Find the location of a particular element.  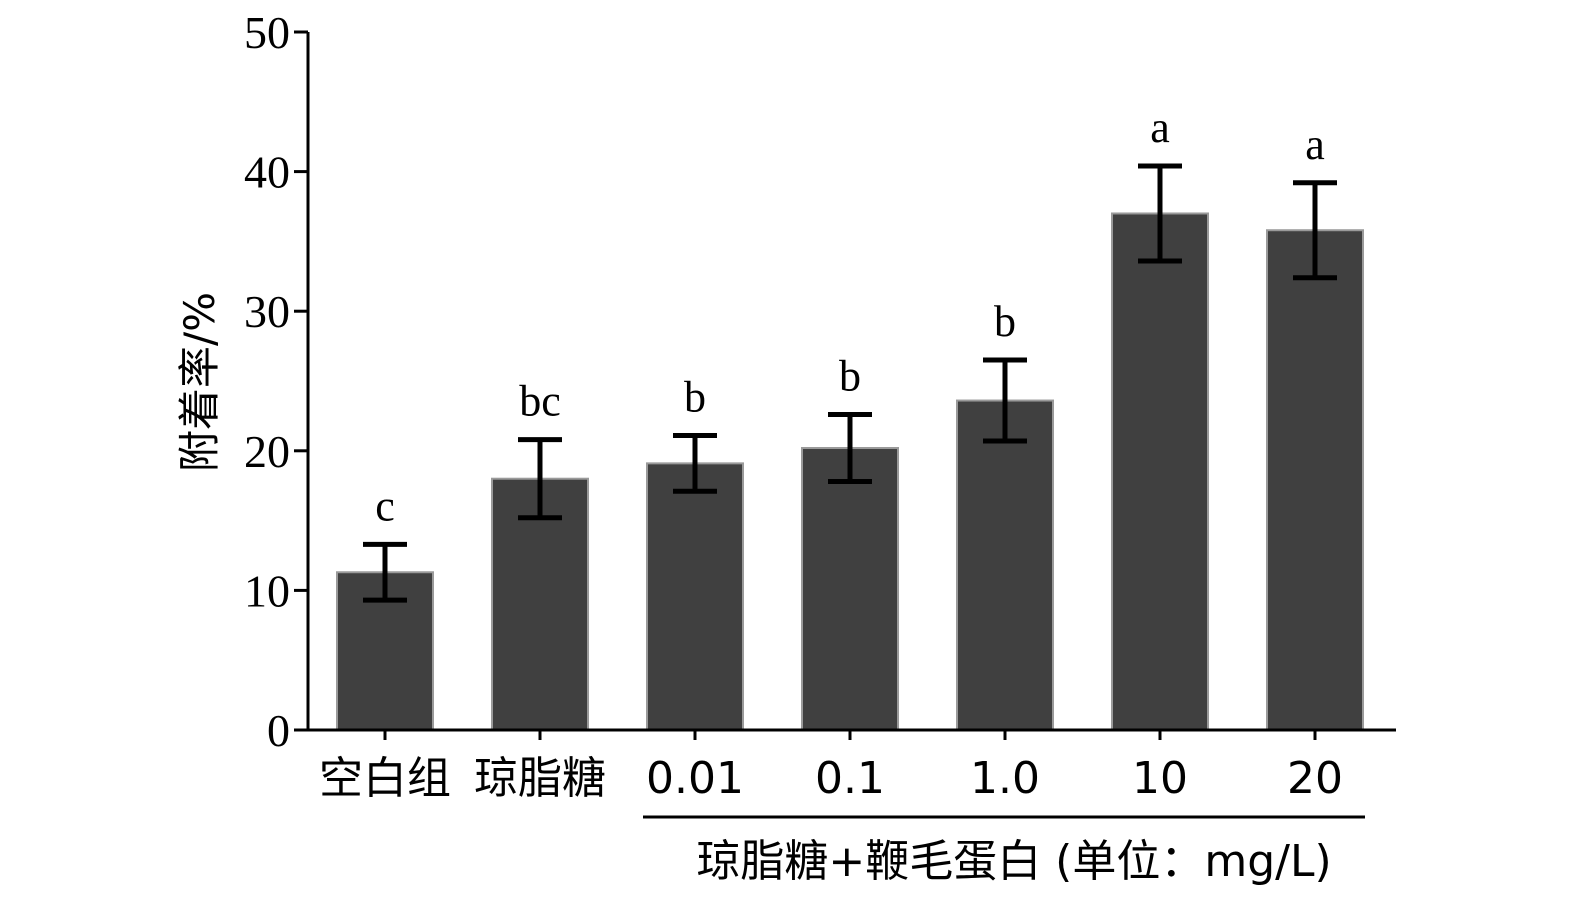

significance-label-6: a is located at coordinates (1315, 144).